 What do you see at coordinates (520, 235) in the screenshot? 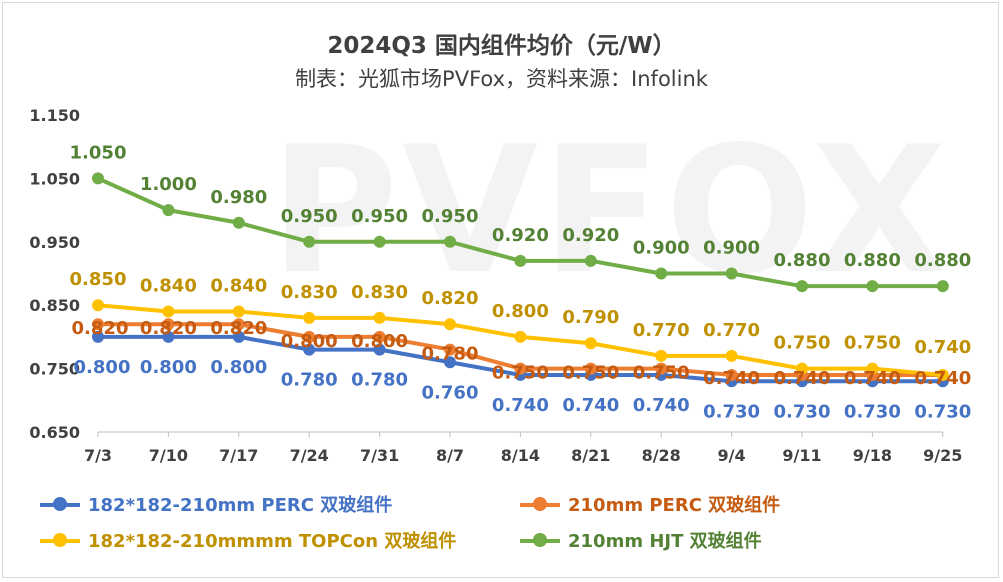
I see `data-label: 0.920` at bounding box center [520, 235].